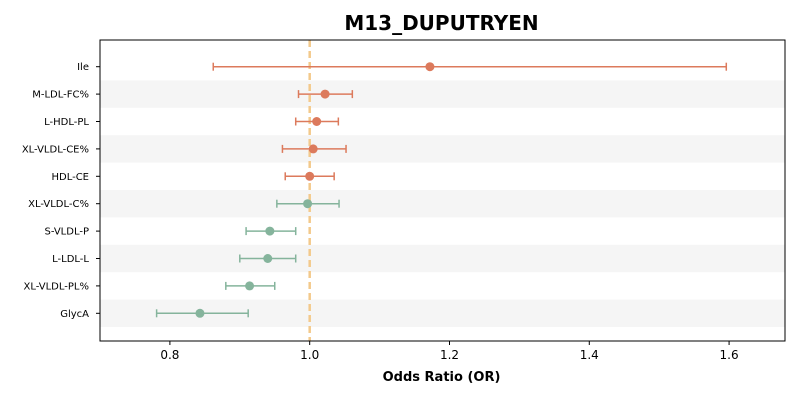 The image size is (800, 405). I want to click on category-label: XL-VLDL-CE%, so click(55, 149).